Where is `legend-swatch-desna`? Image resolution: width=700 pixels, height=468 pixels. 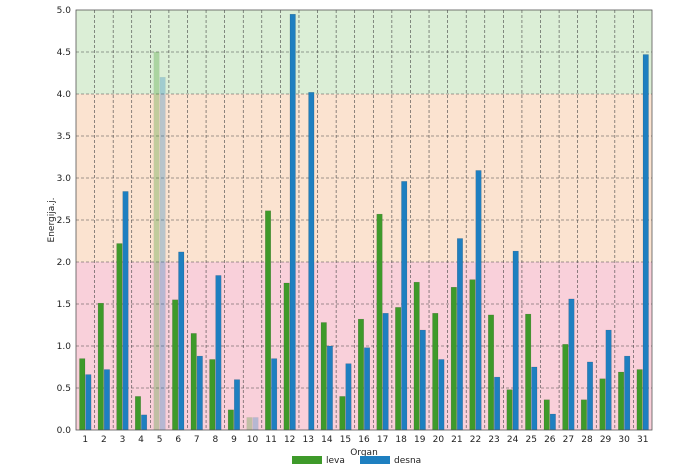 legend-swatch-desna is located at coordinates (375, 460).